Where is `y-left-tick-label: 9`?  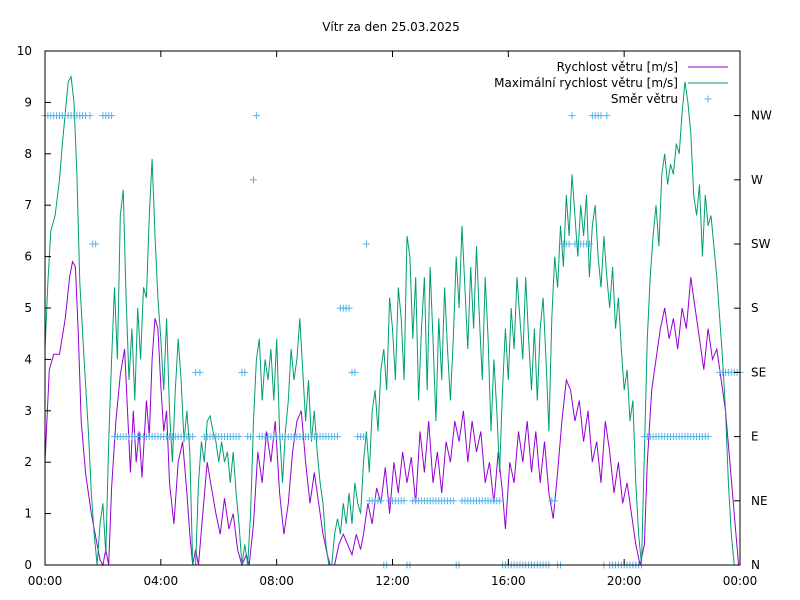 y-left-tick-label: 9 is located at coordinates (28, 102).